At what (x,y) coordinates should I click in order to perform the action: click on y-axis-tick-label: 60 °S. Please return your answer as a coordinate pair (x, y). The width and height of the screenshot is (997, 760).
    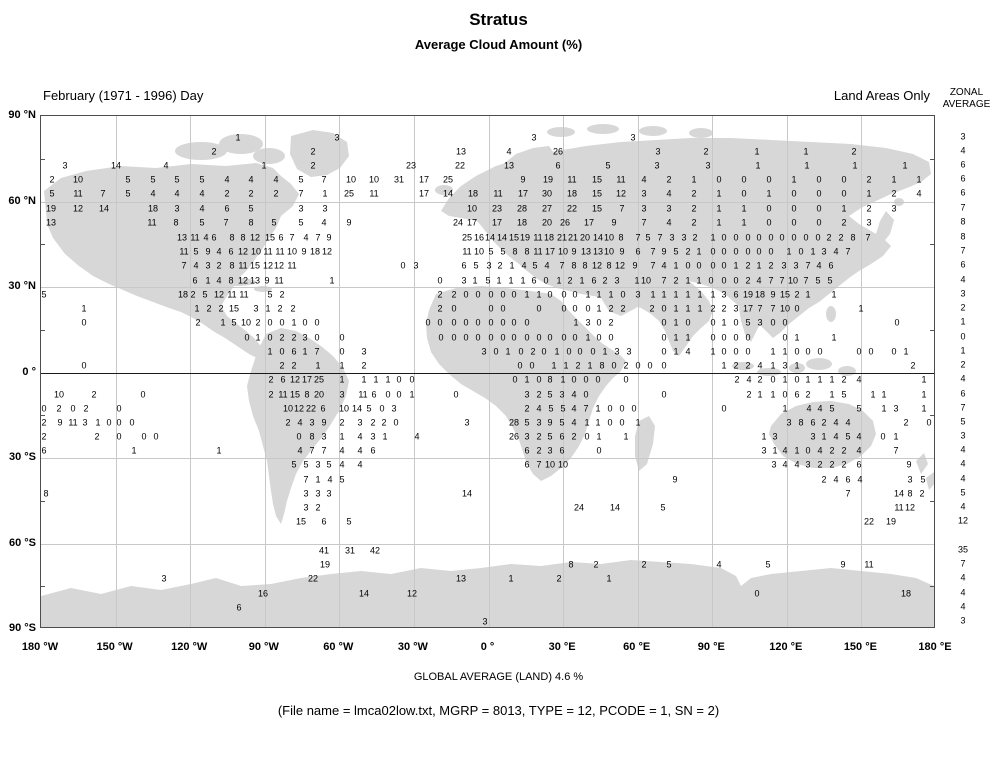
    Looking at the image, I should click on (22, 542).